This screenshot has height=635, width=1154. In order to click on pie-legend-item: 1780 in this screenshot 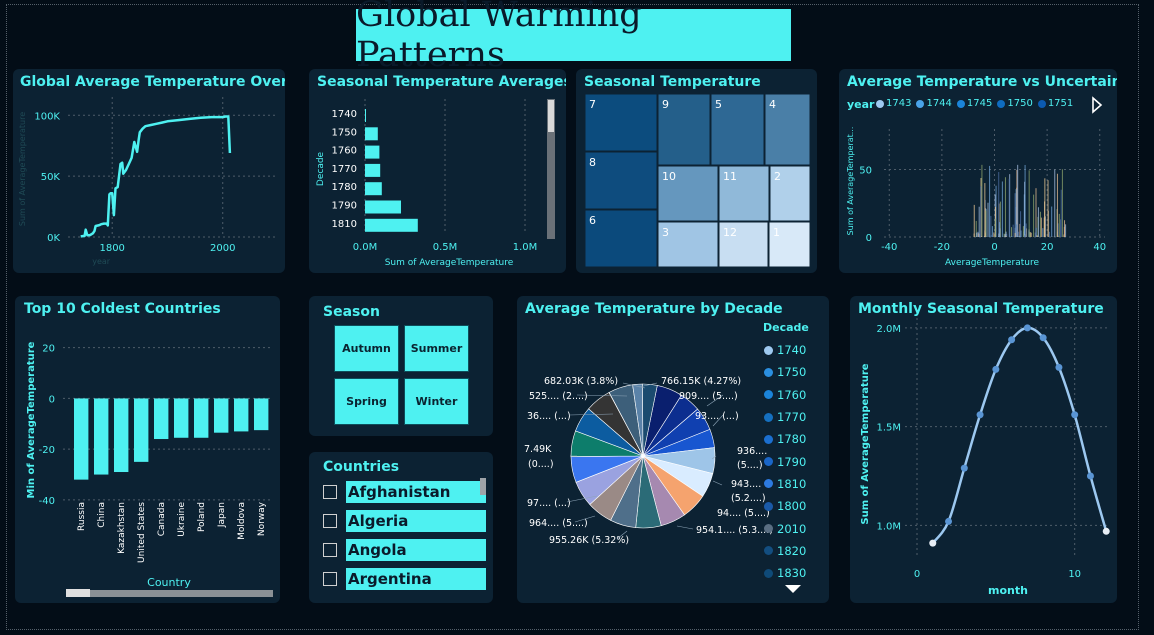, I will do `click(785, 439)`.